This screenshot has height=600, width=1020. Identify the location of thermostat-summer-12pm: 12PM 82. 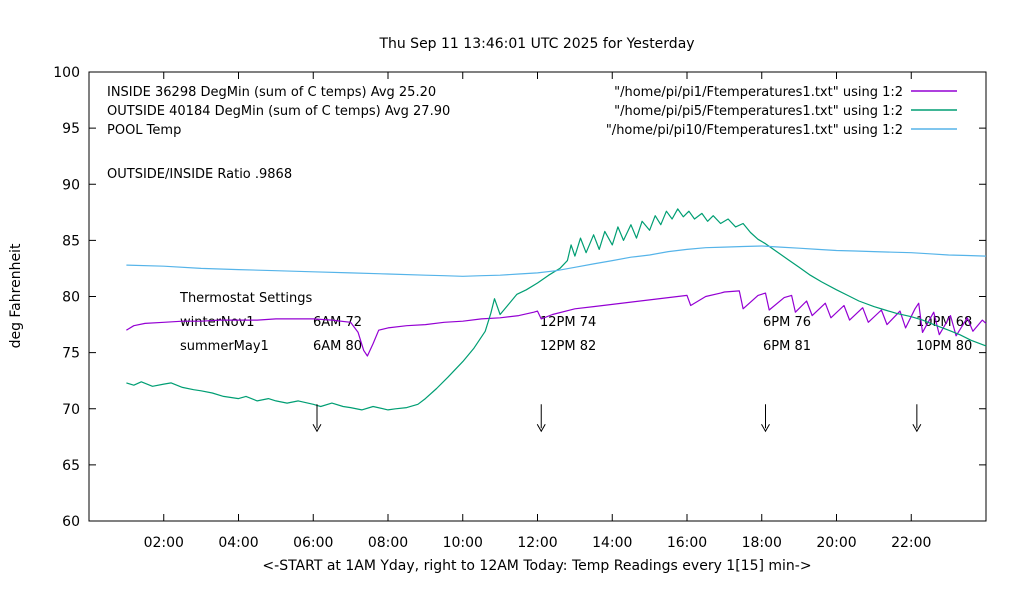
(568, 346).